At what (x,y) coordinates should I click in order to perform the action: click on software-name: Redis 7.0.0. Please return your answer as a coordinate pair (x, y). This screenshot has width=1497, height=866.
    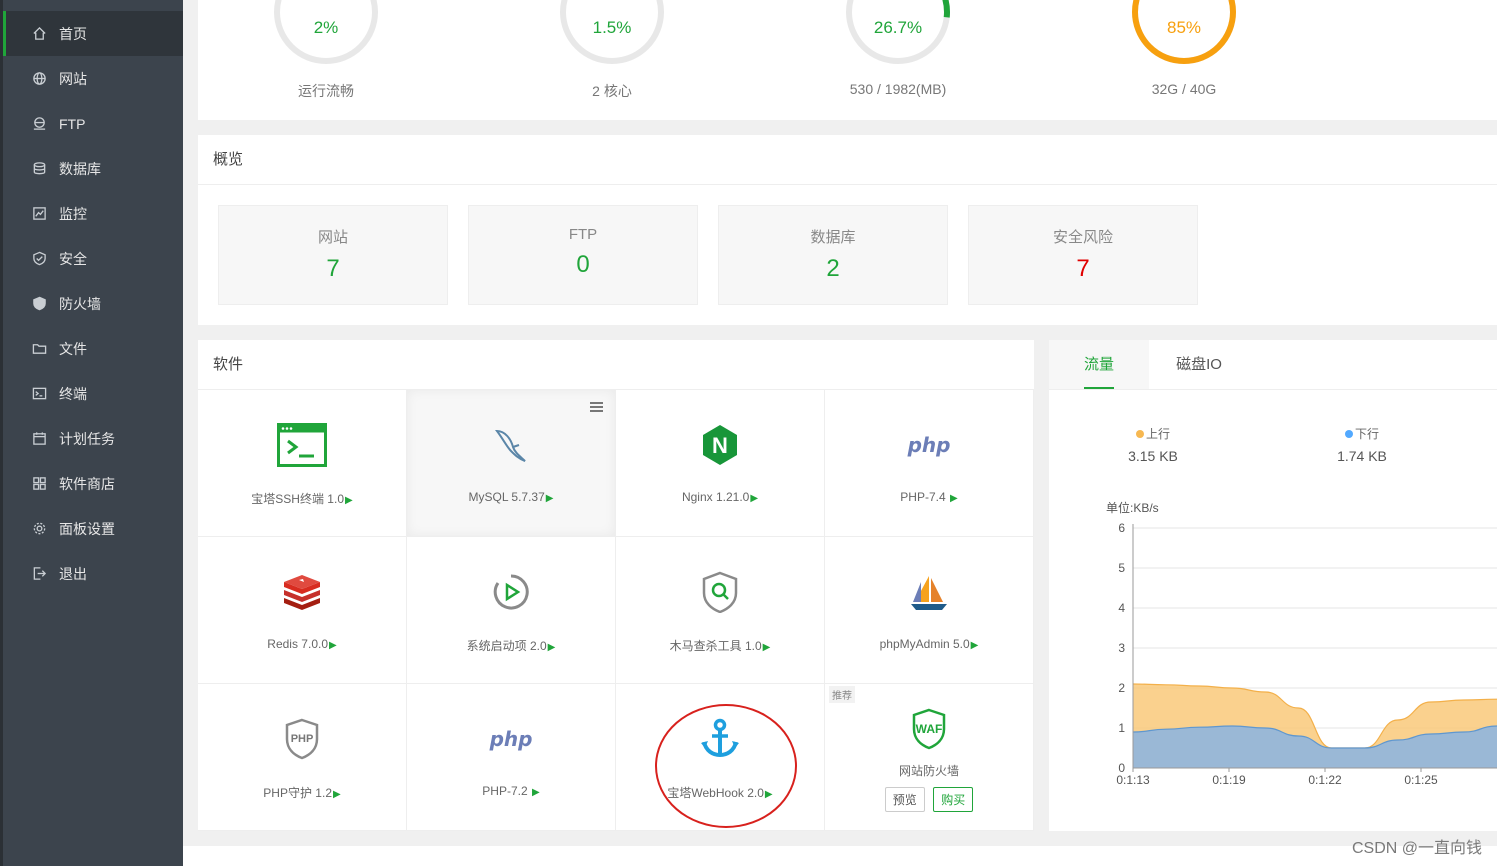
    Looking at the image, I should click on (297, 644).